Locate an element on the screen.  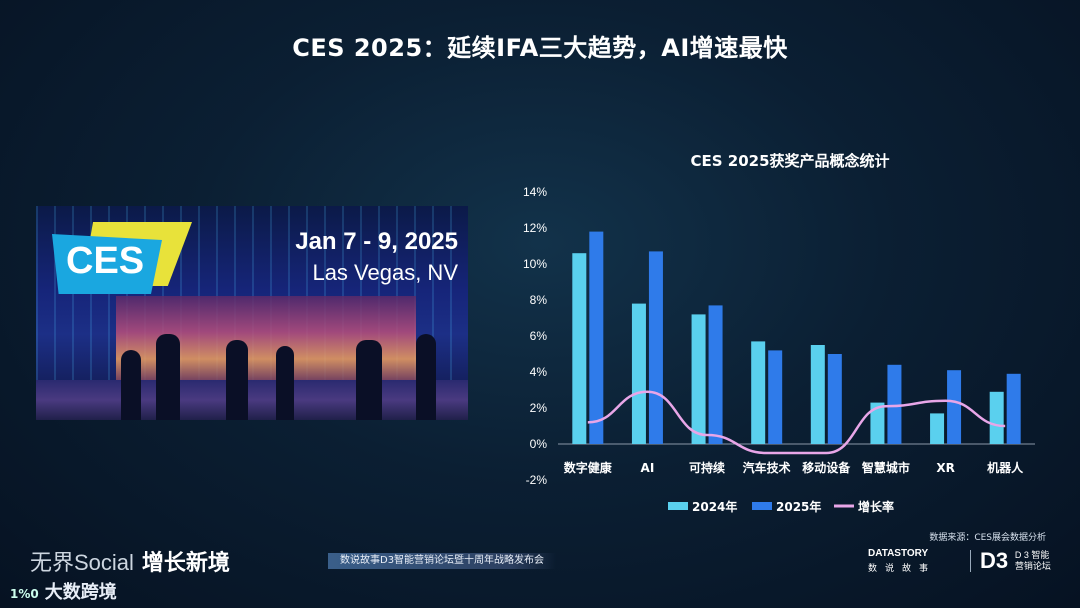
brand-logo: 1%0 大数跨境 is located at coordinates (63, 591).